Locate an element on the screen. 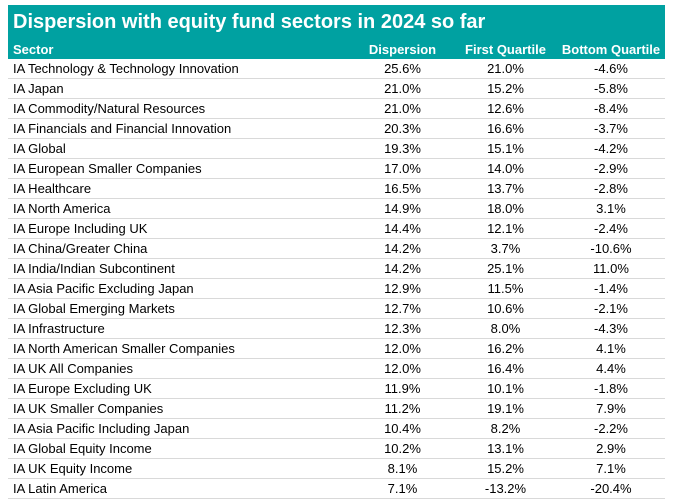  first-quartile-cell: 16.2% is located at coordinates (505, 348).